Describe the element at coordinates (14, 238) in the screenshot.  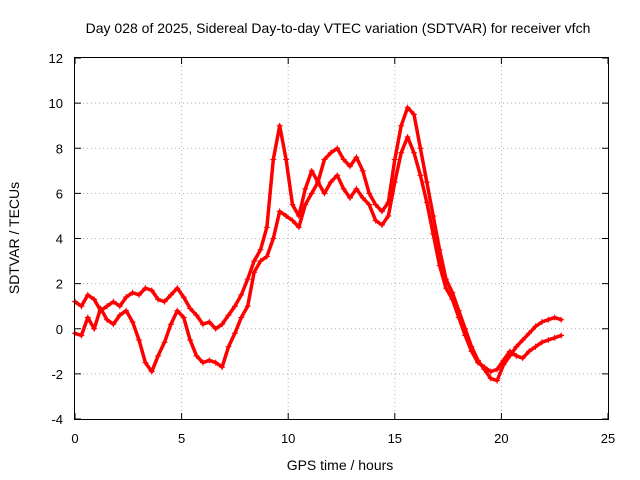
I see `y-axis-label: SDTVAR / TECUs` at that location.